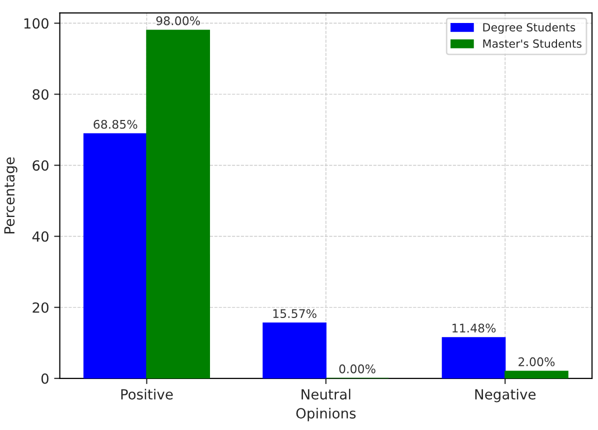 The height and width of the screenshot is (430, 598). Describe the element at coordinates (44, 378) in the screenshot. I see `y-tick-label: 0` at that location.